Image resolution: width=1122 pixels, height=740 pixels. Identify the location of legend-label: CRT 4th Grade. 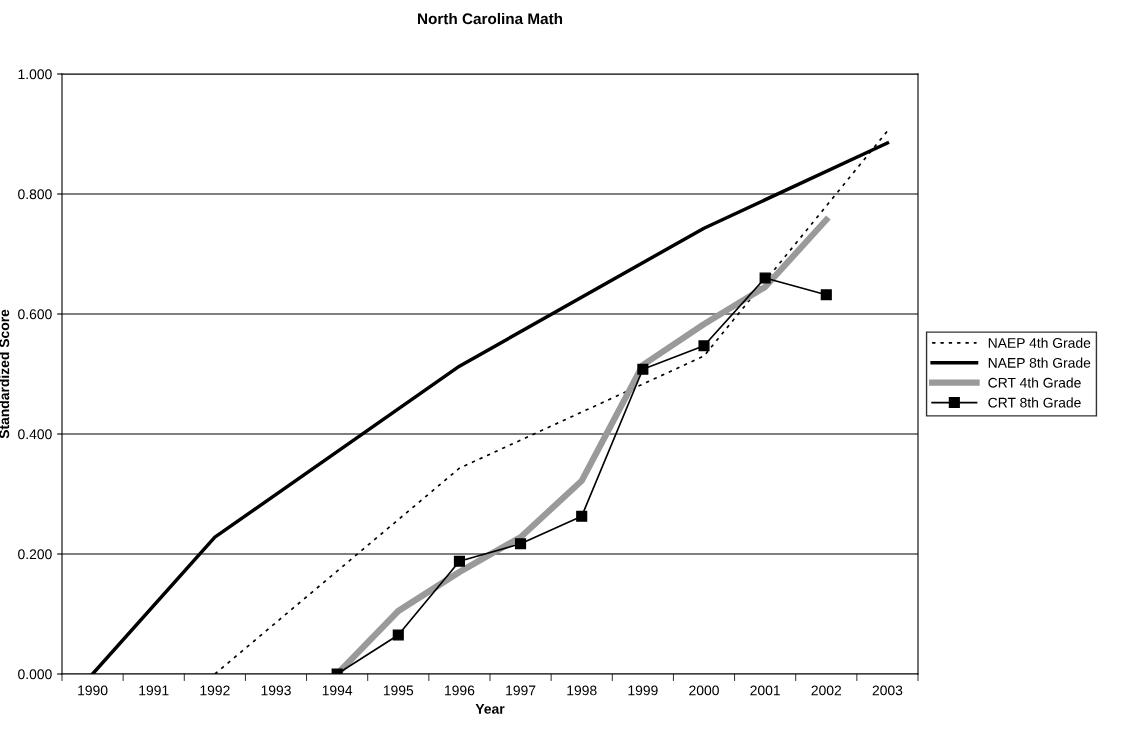
(1034, 382).